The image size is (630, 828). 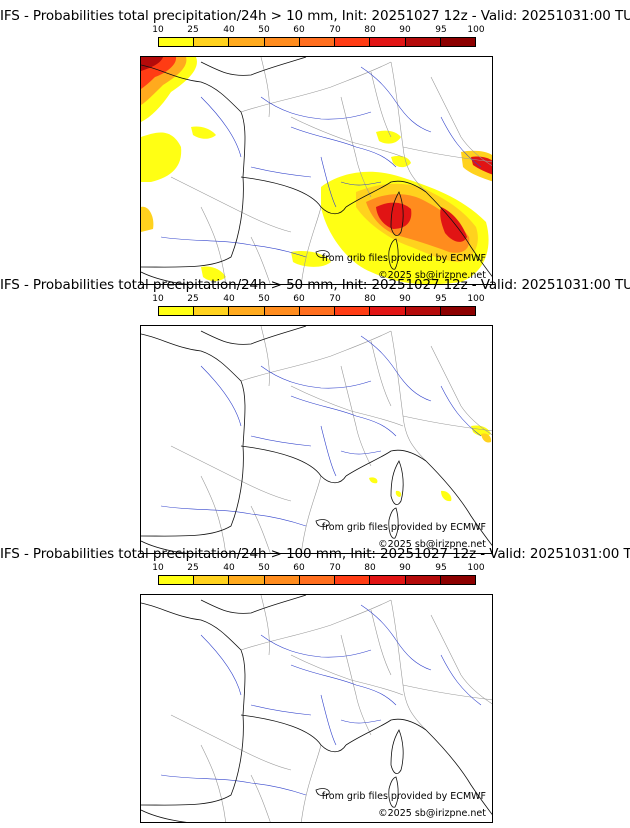 What do you see at coordinates (335, 30) in the screenshot?
I see `legend-tick-label: 70` at bounding box center [335, 30].